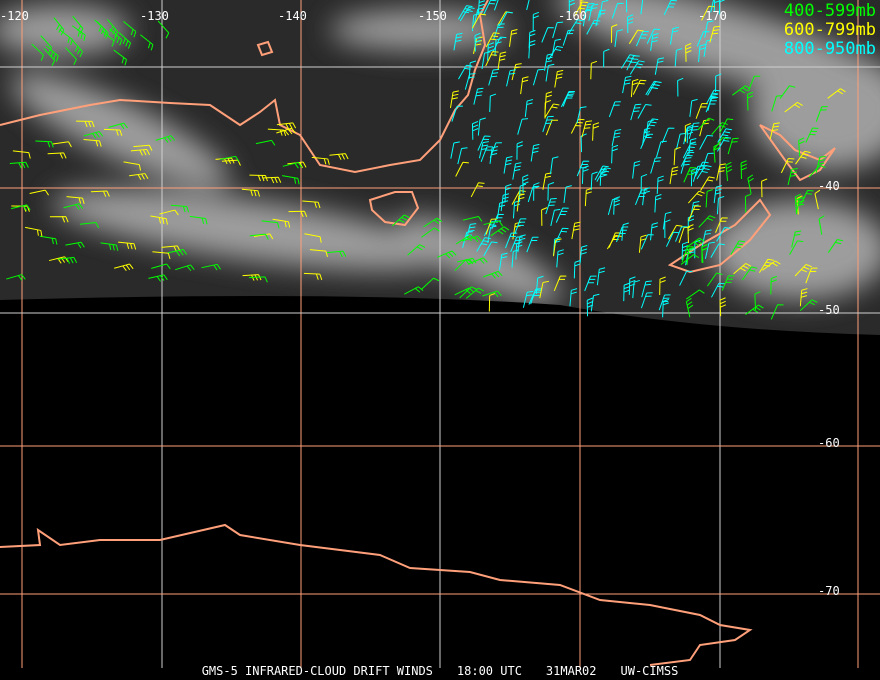 This screenshot has width=880, height=680. Describe the element at coordinates (649, 671) in the screenshot. I see `source: UW-CIMSS` at that location.